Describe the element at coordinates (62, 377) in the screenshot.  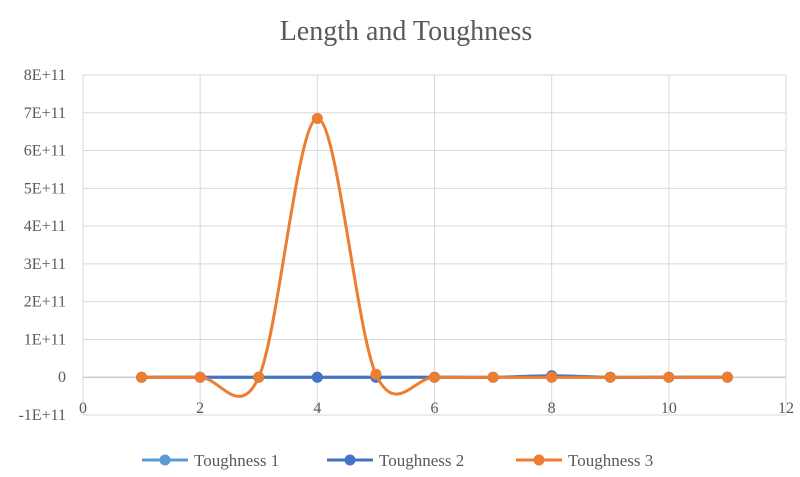
I see `y-tick-label: 0` at that location.